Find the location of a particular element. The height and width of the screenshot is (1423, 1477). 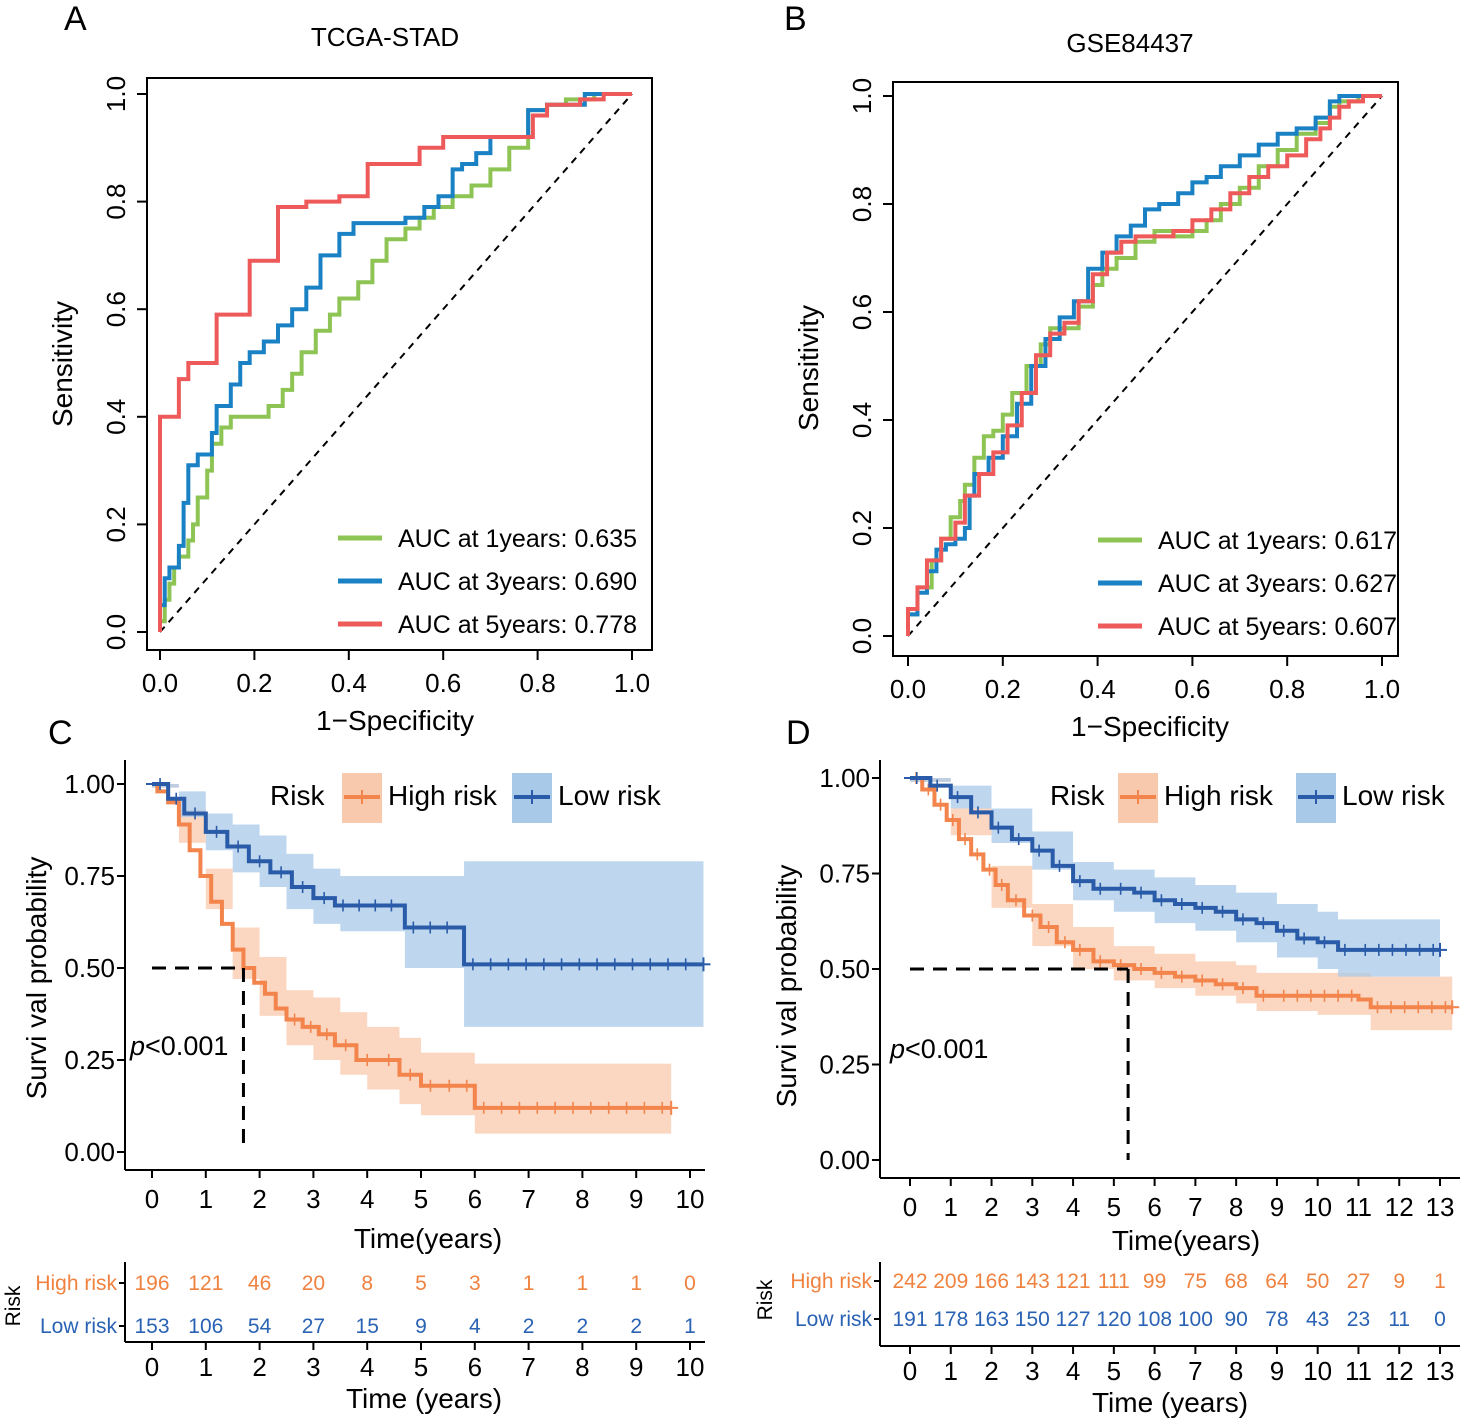

roc-a-xtick-label: 0.0 is located at coordinates (160, 683).